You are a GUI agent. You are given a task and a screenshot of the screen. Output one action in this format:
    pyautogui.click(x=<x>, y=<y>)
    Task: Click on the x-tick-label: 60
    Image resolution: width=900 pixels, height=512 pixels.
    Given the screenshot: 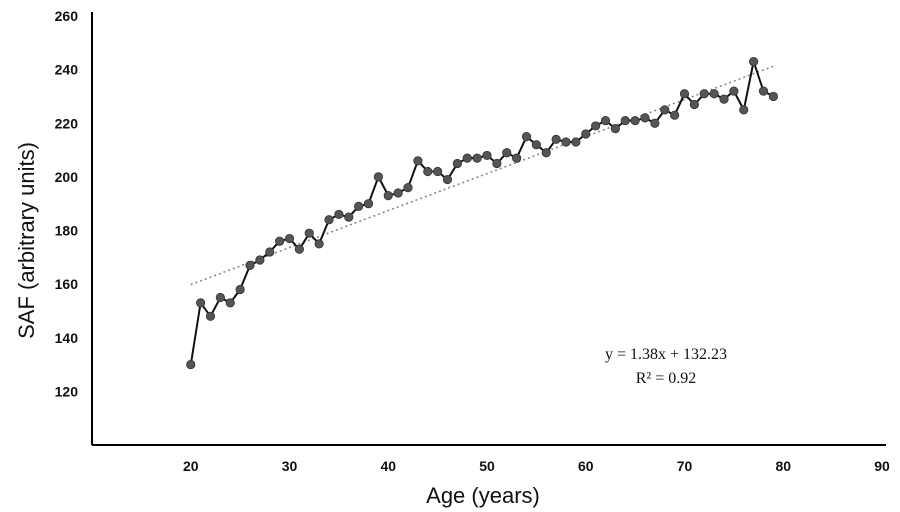 What is the action you would take?
    pyautogui.click(x=586, y=466)
    